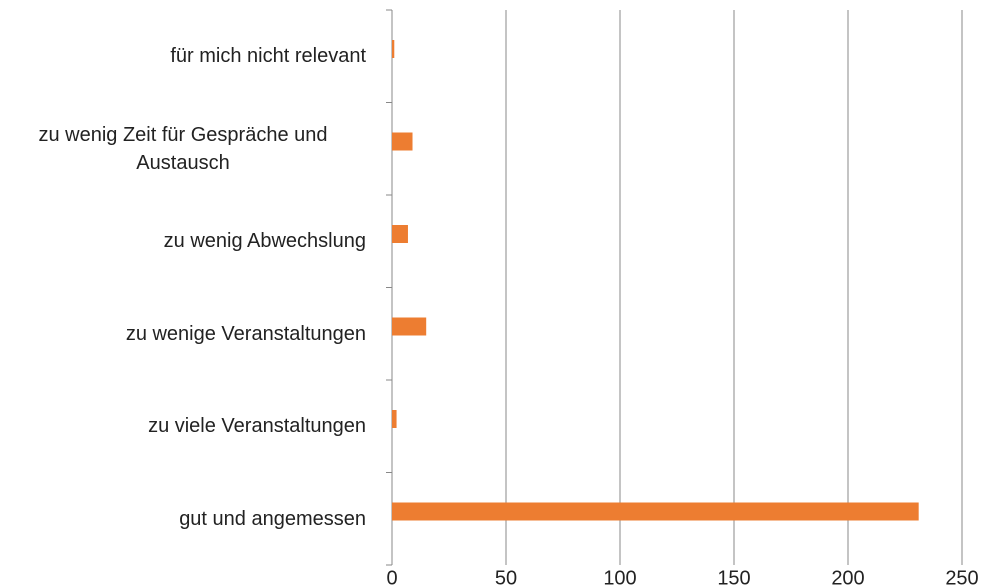 Image resolution: width=986 pixels, height=586 pixels. I want to click on y-tick-text: zu wenige Veranstaltungen, so click(245, 333).